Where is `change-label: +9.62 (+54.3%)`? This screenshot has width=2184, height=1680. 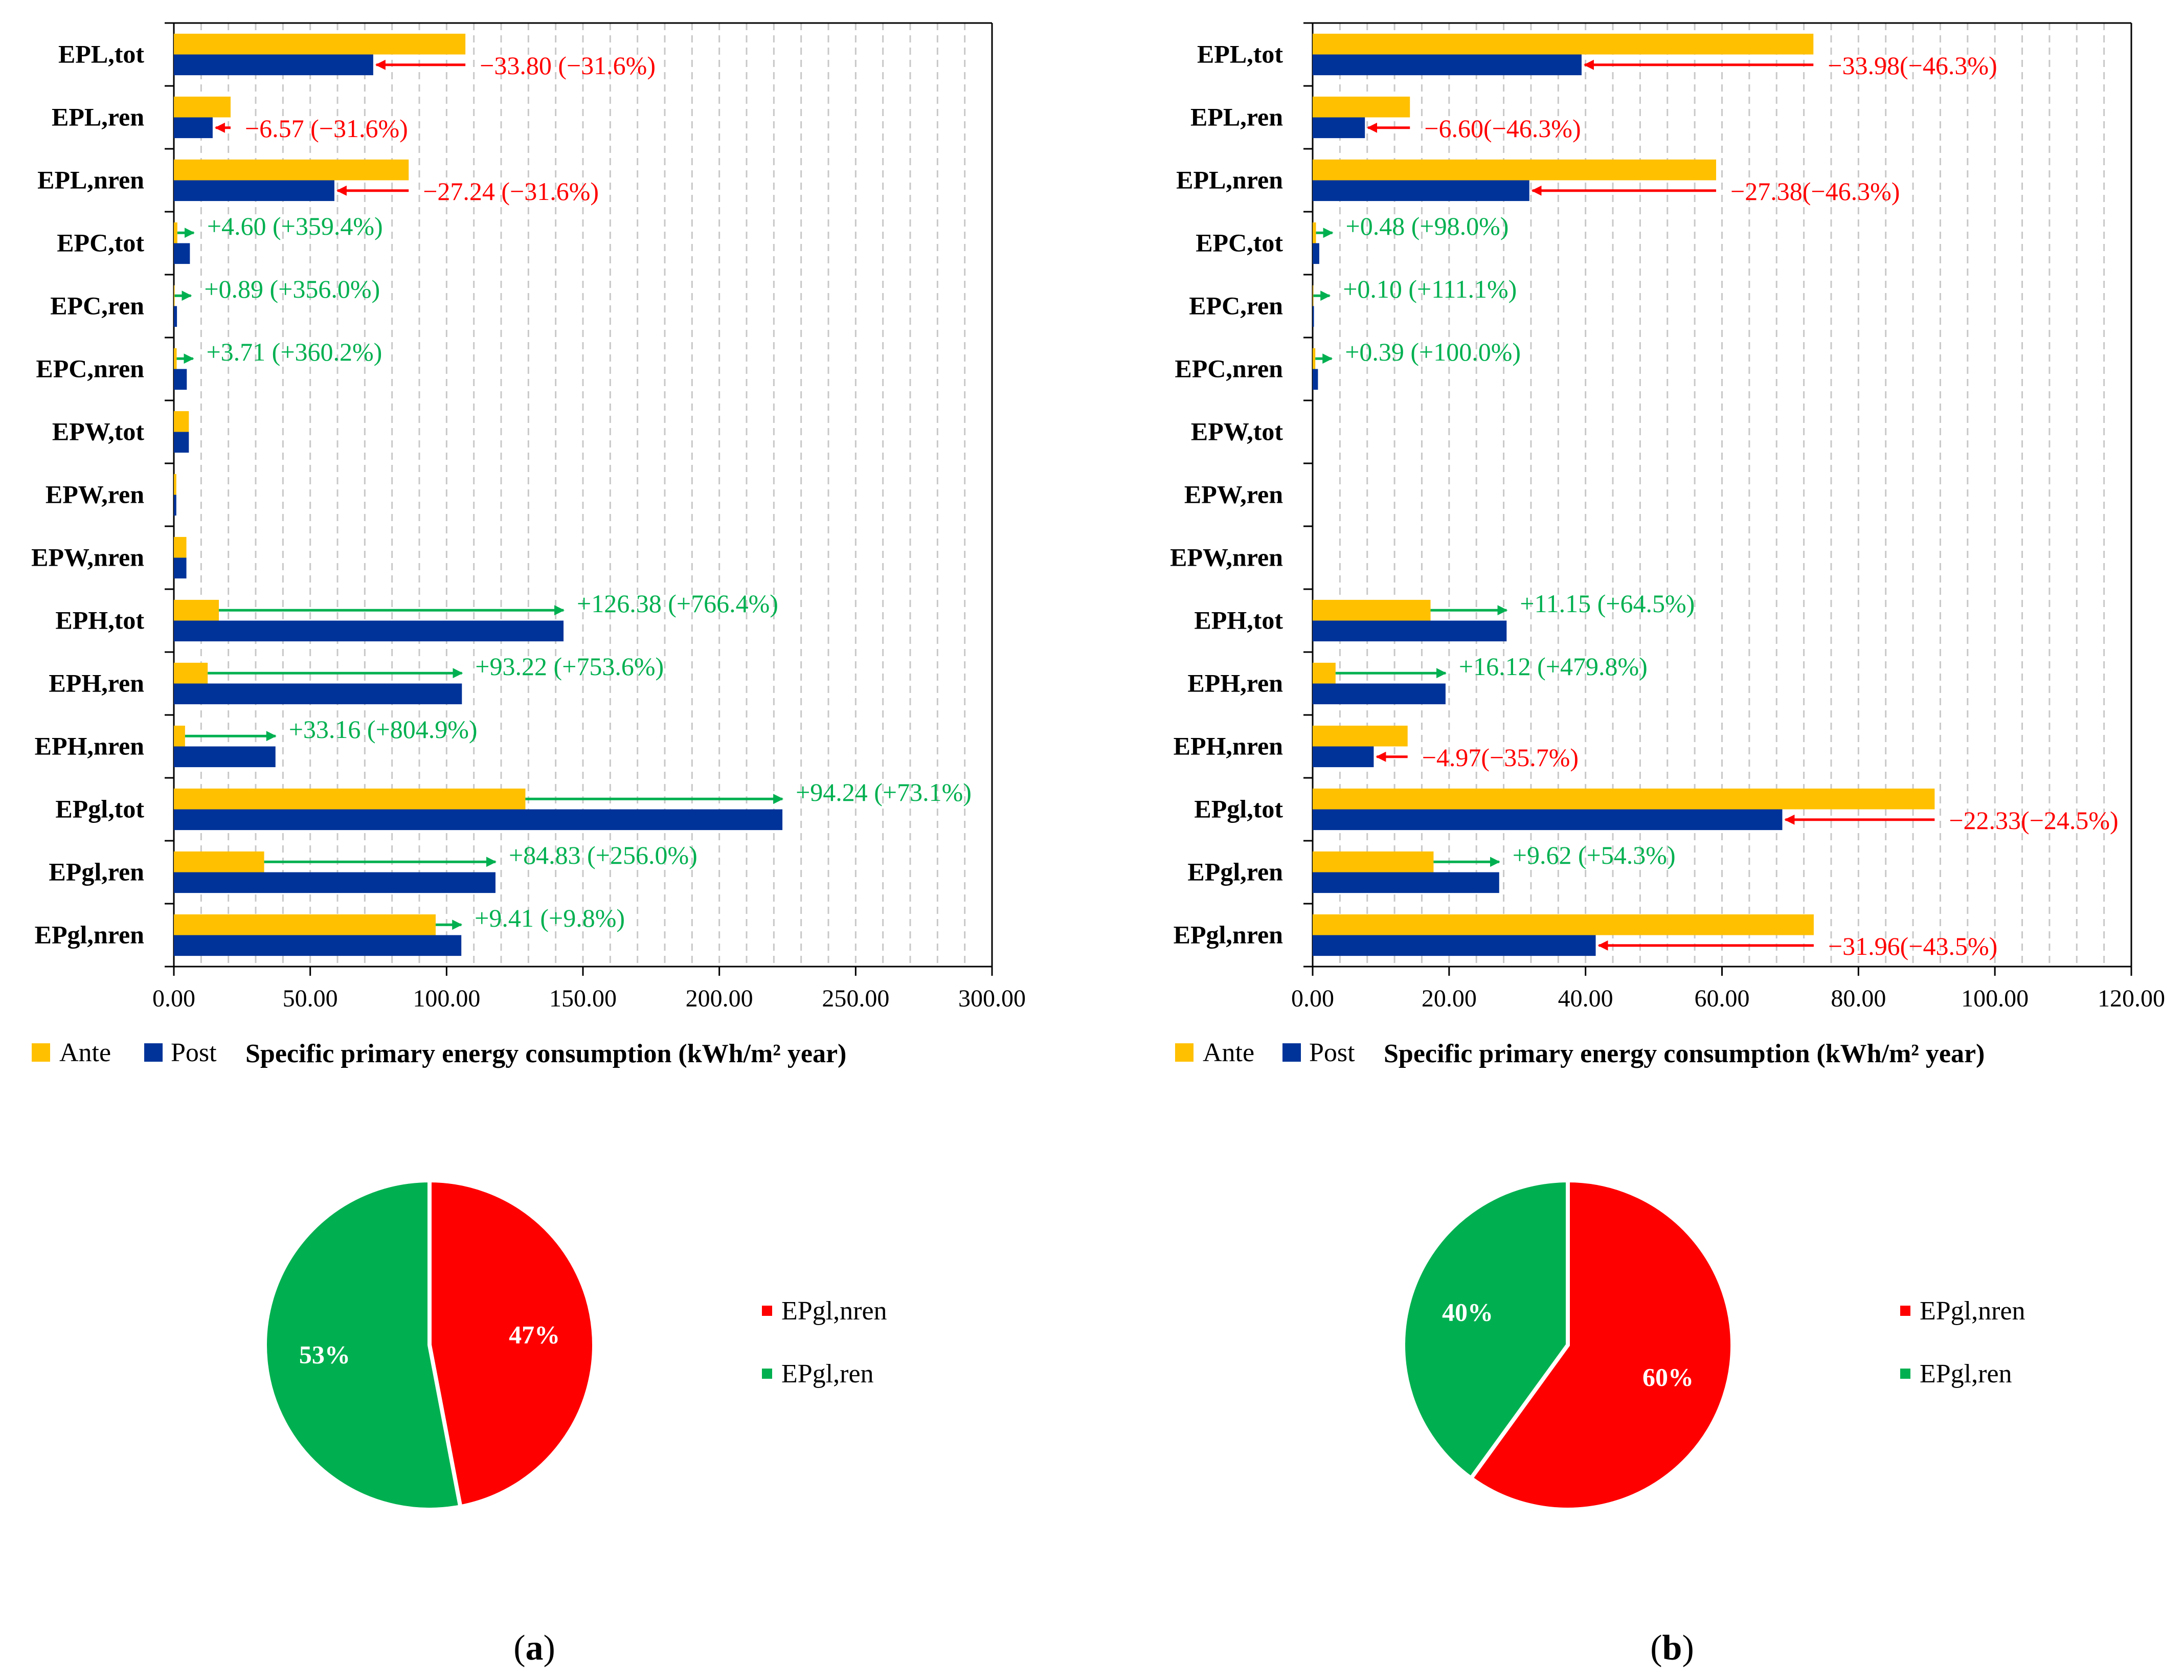 change-label: +9.62 (+54.3%) is located at coordinates (1594, 855).